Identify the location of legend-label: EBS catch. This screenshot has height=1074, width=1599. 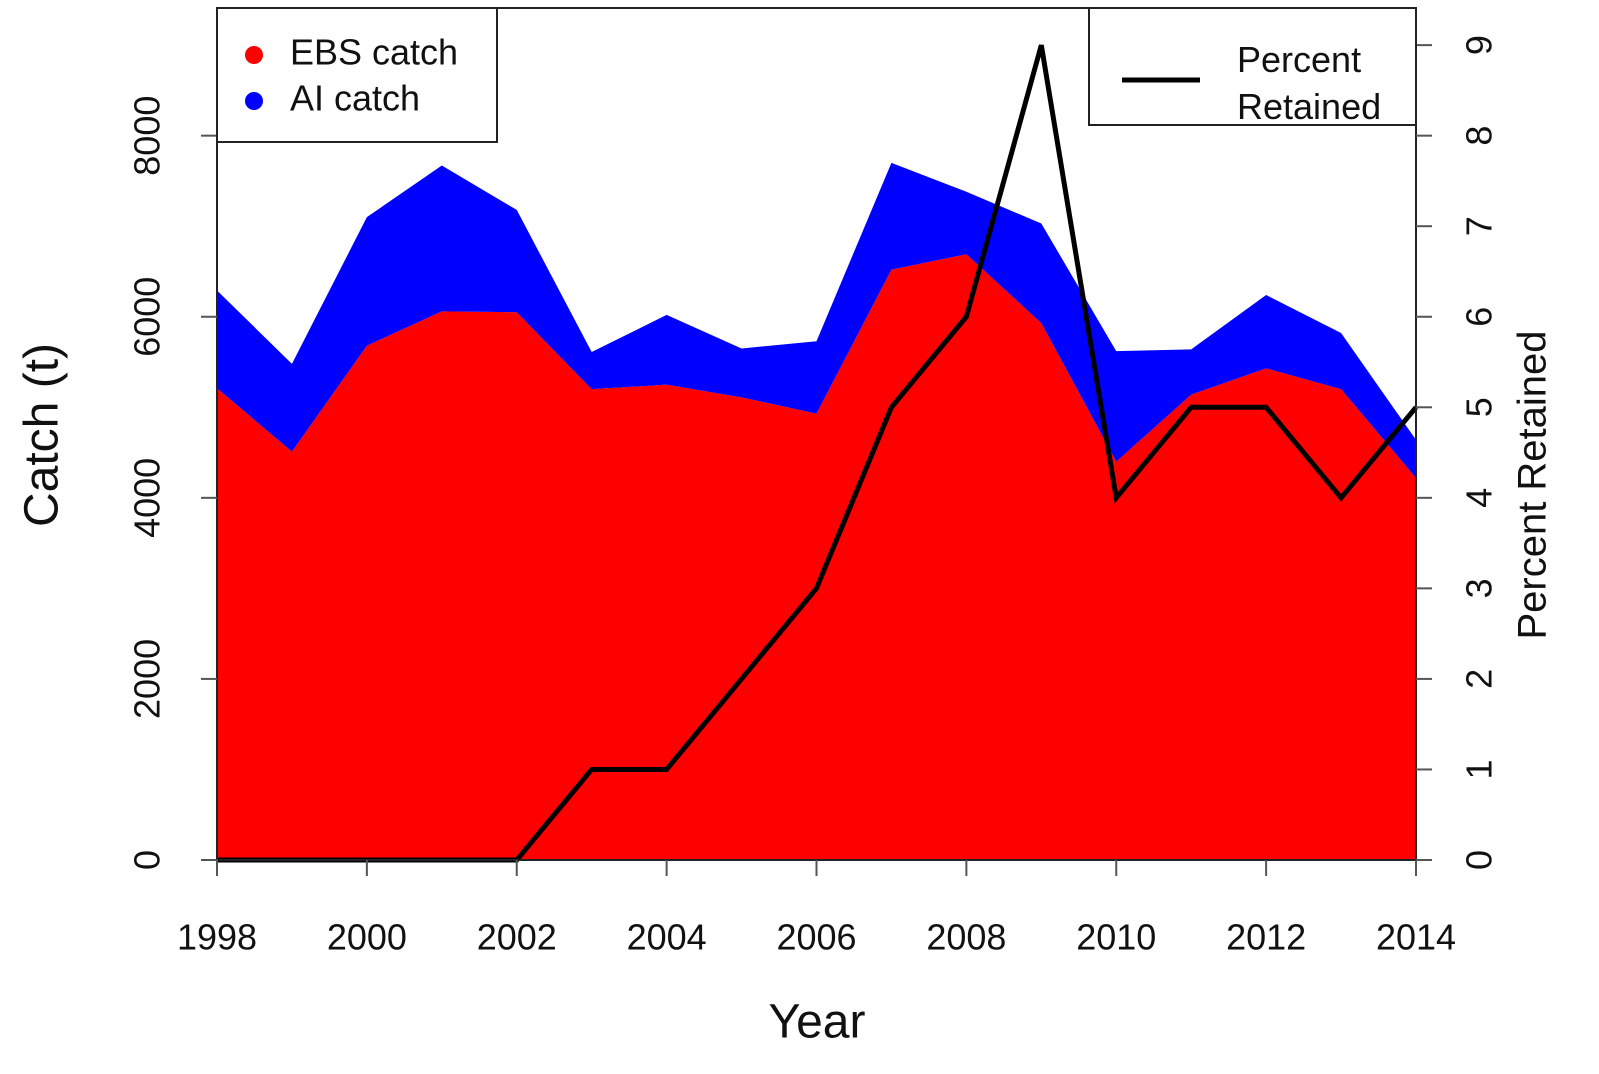
(374, 52).